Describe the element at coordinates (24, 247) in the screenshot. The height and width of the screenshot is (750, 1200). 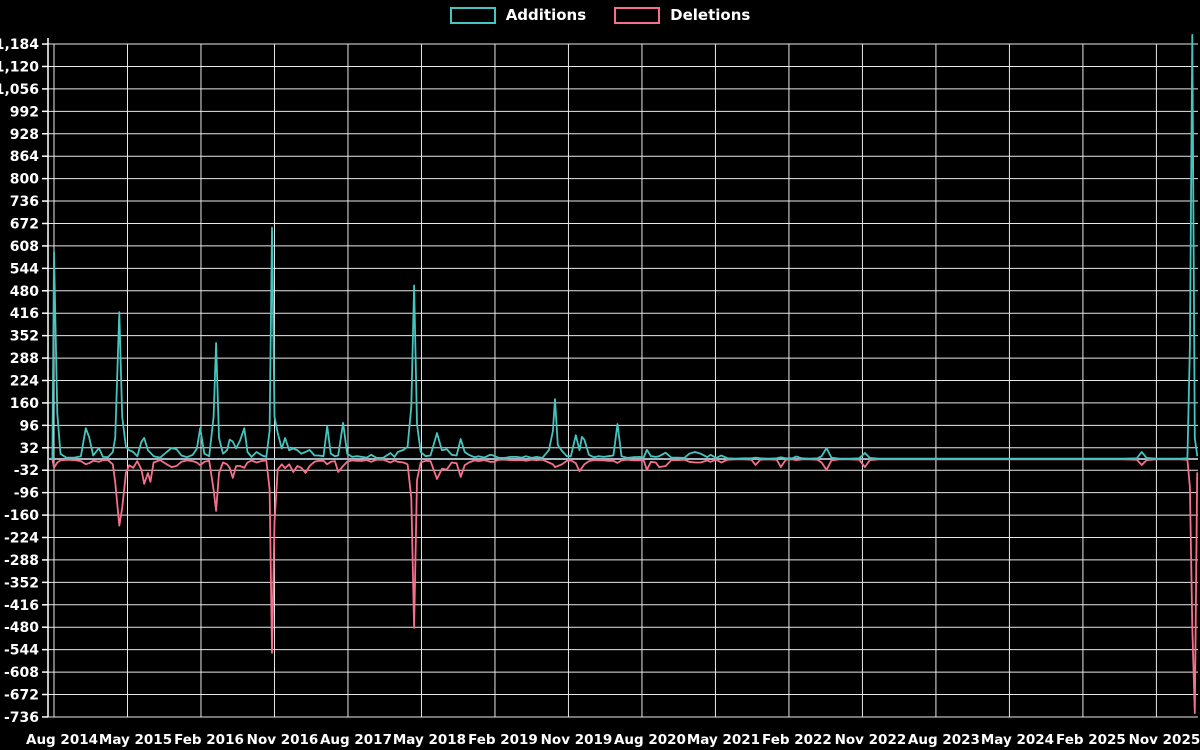
I see `svg-text: 608` at that location.